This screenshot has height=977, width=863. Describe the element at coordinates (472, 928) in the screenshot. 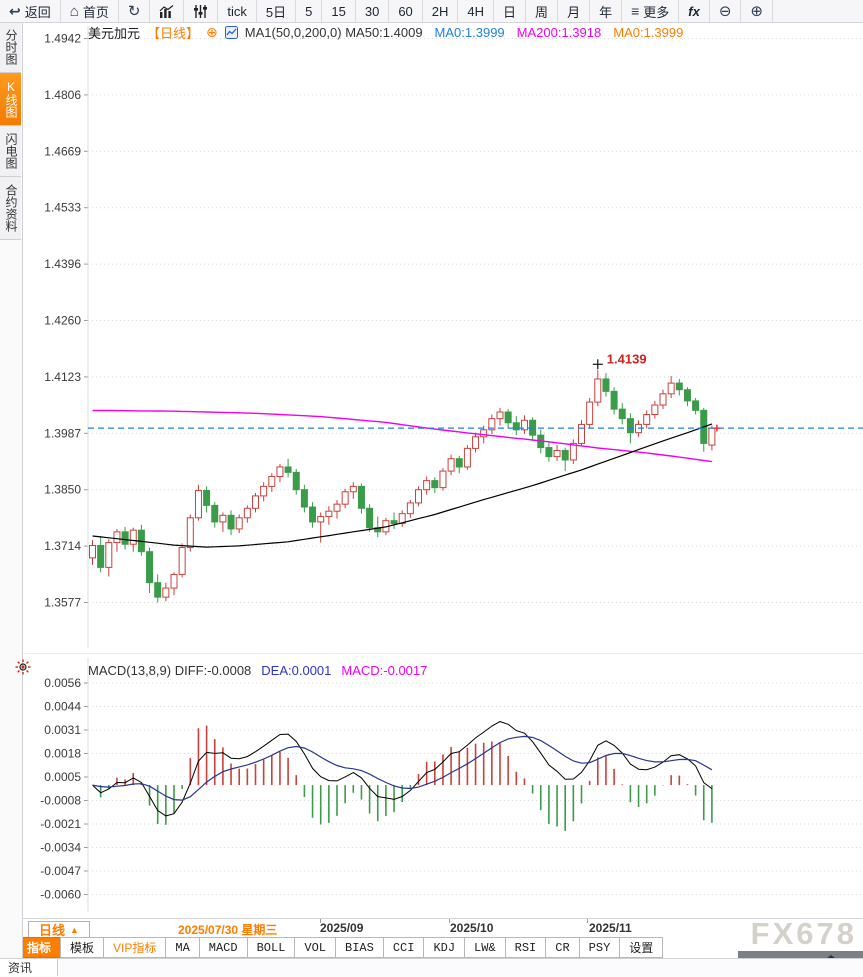

I see `xaxis-label: 2025/10` at that location.